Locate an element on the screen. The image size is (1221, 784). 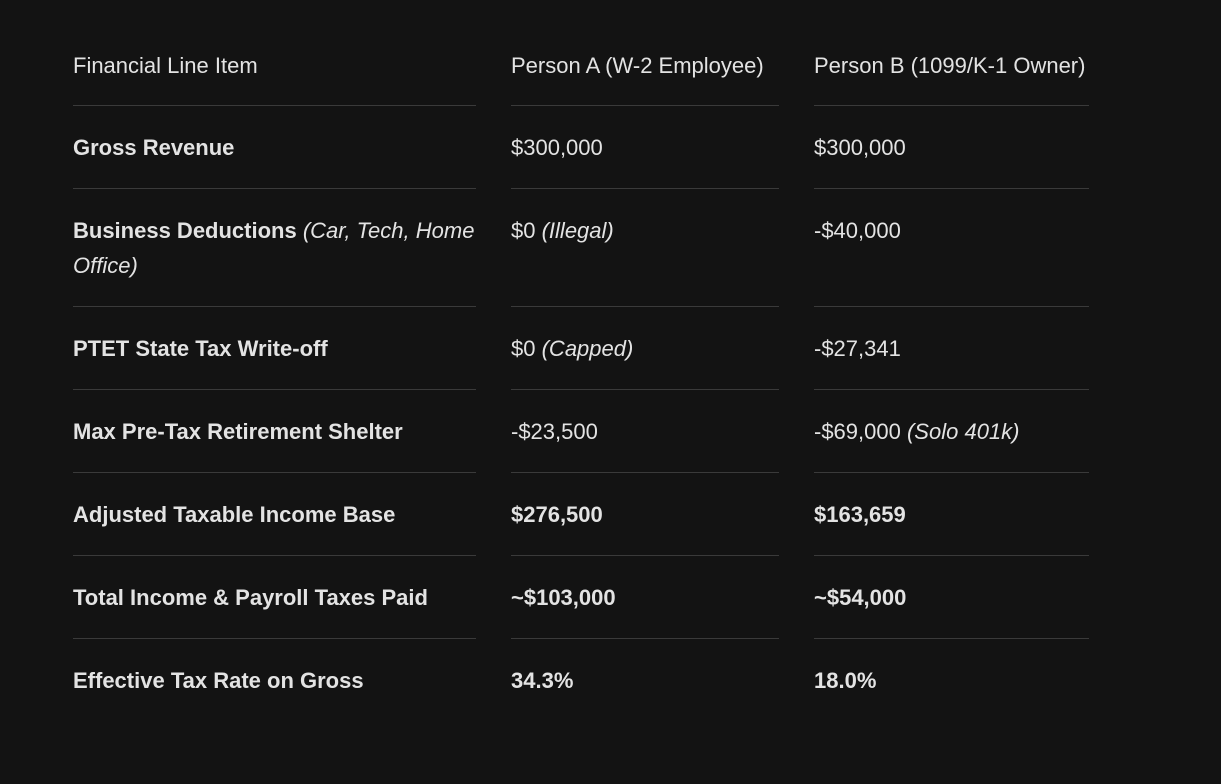
table-cell: -$27,341 is located at coordinates (951, 348).